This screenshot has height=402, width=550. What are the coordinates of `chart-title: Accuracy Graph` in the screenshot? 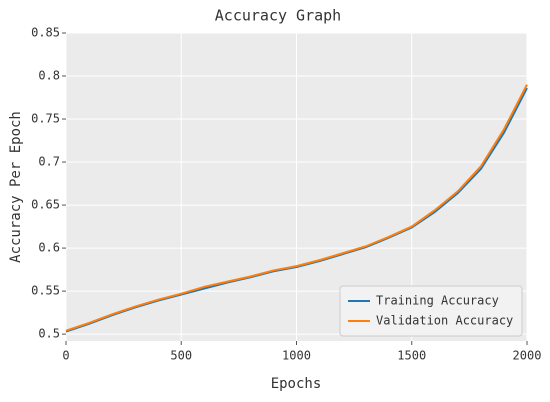 It's located at (278, 16).